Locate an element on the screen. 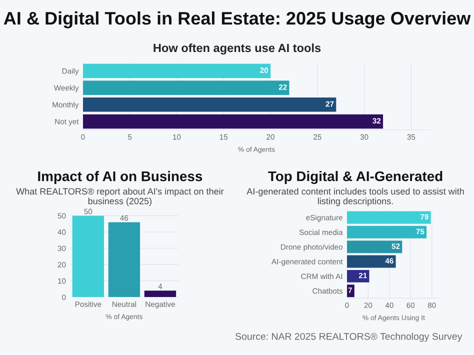  chart-title: Impact of AI on Business is located at coordinates (120, 177).